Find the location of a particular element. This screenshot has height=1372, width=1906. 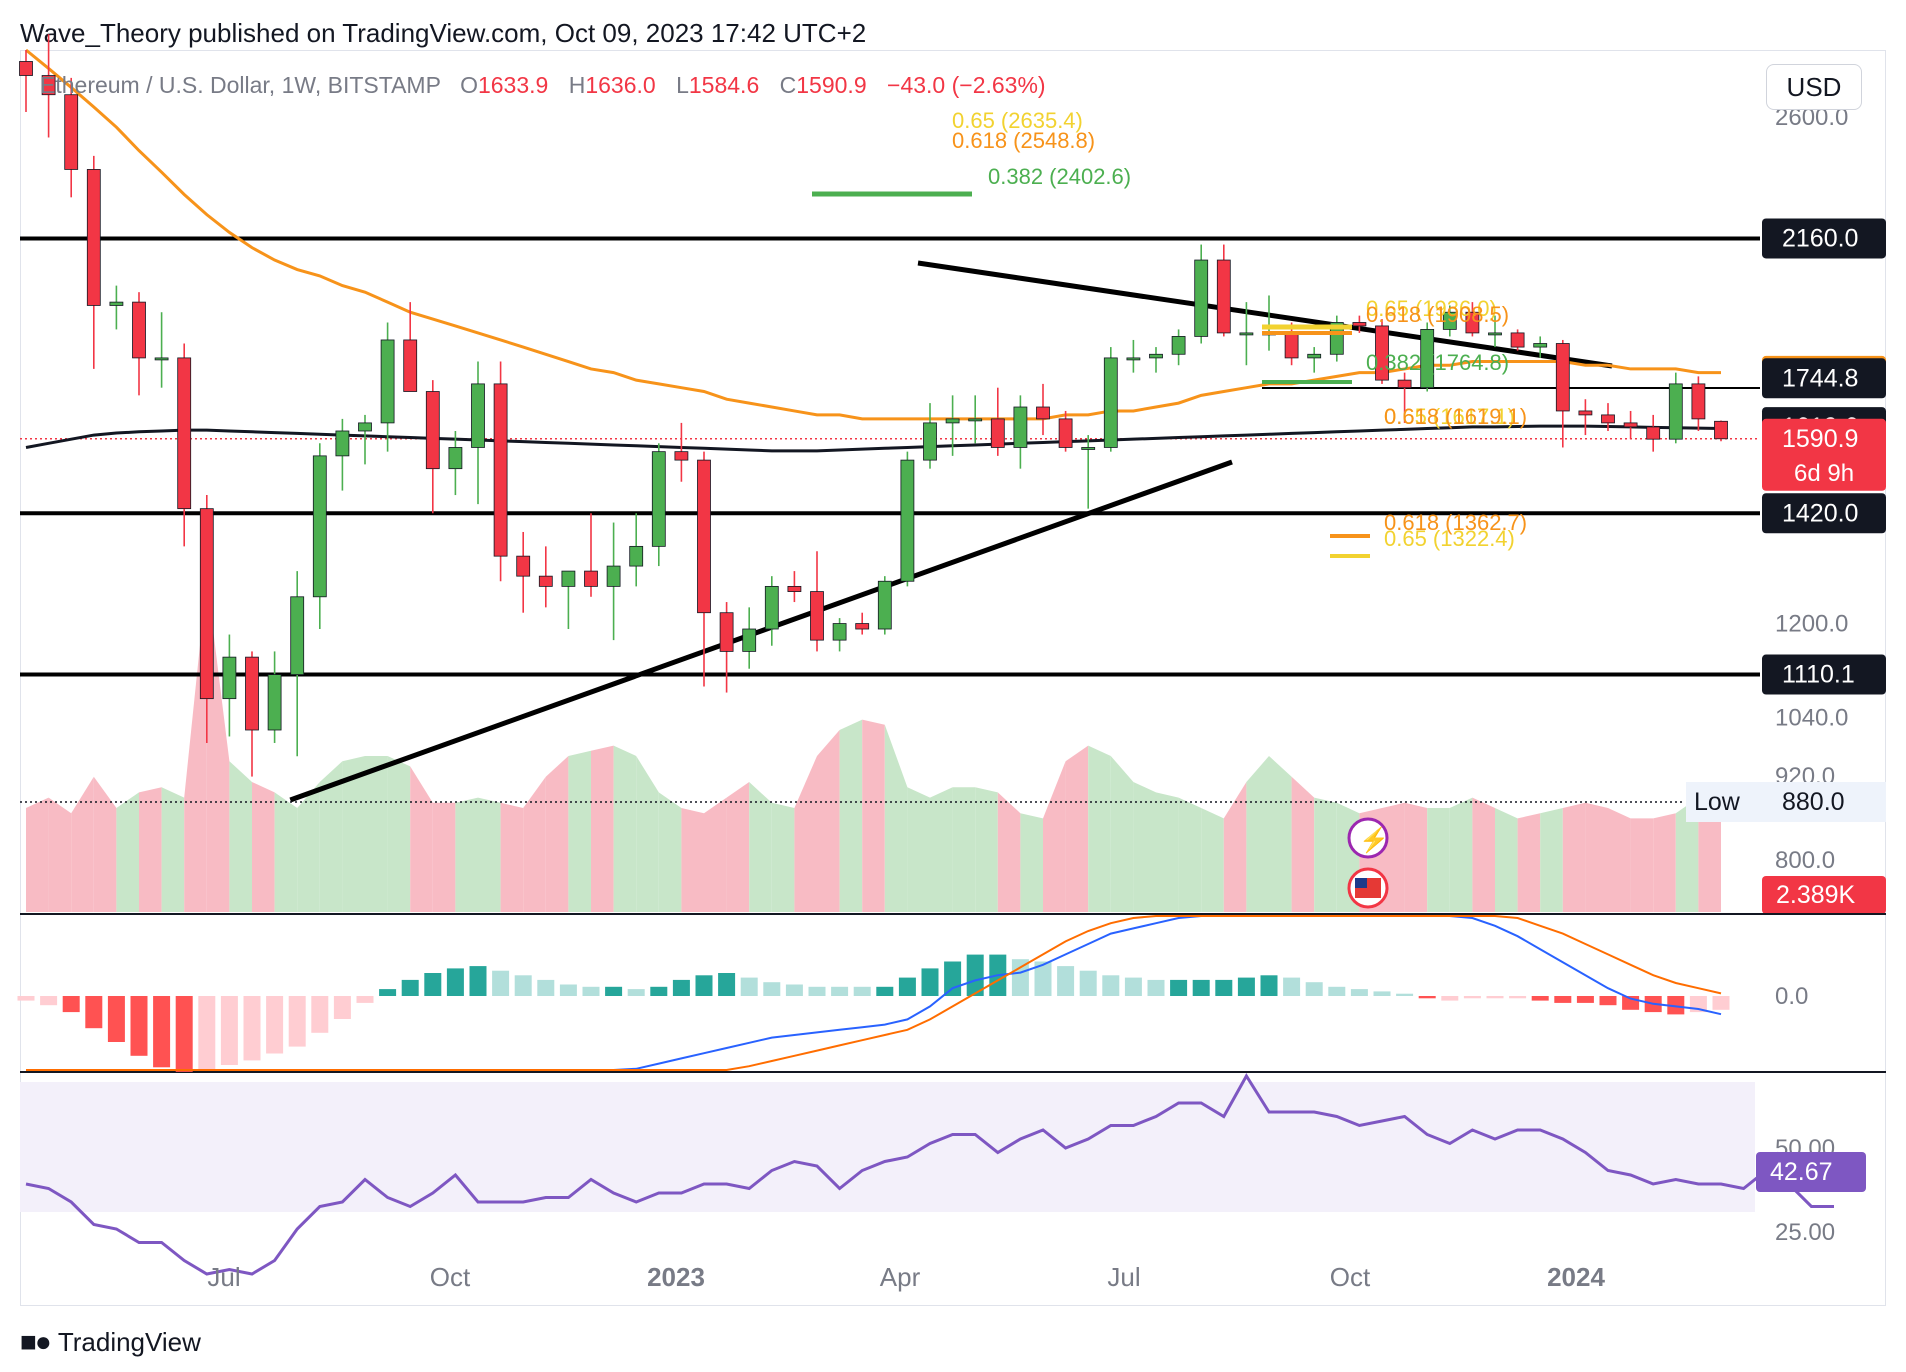

low-label-box is located at coordinates (1724, 802).